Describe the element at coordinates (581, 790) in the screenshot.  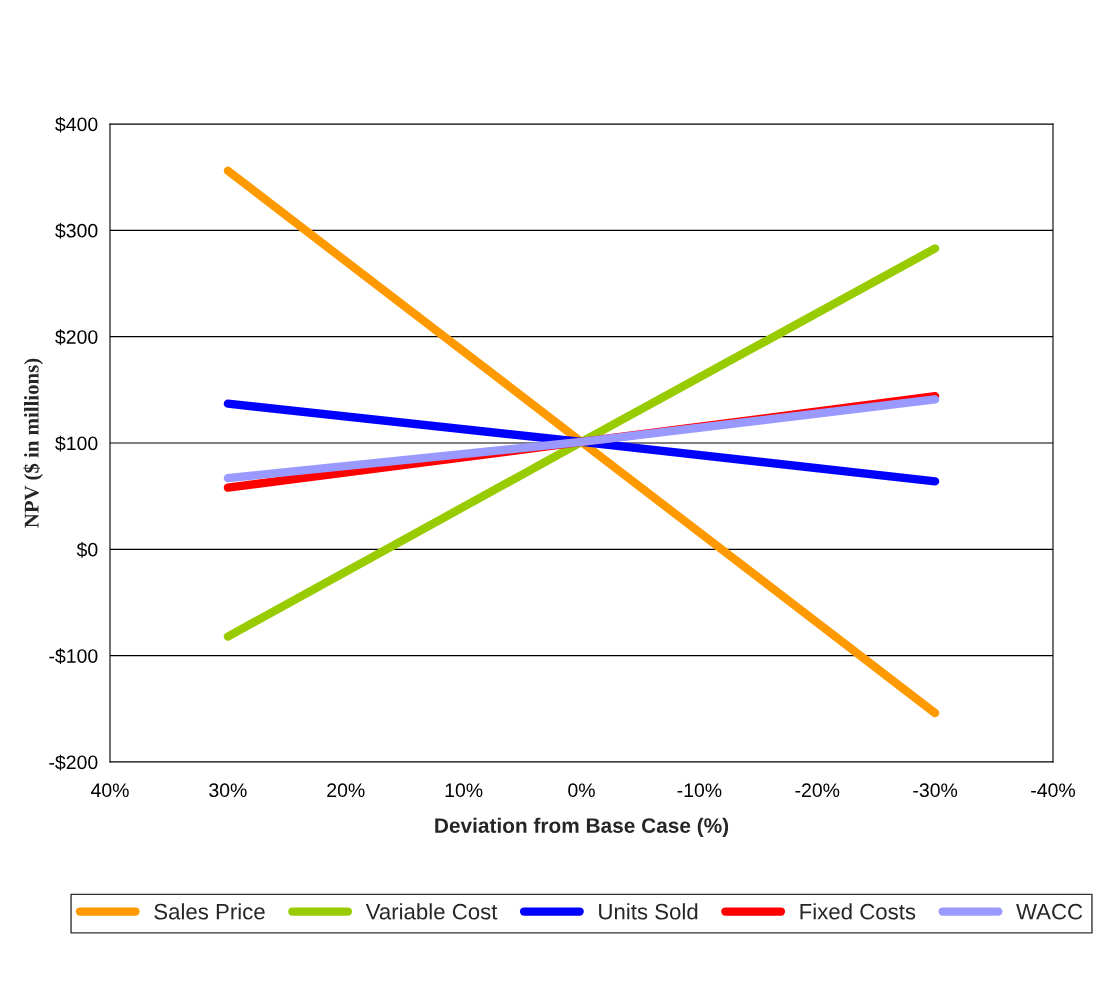
I see `x-tick-label: 0%` at that location.